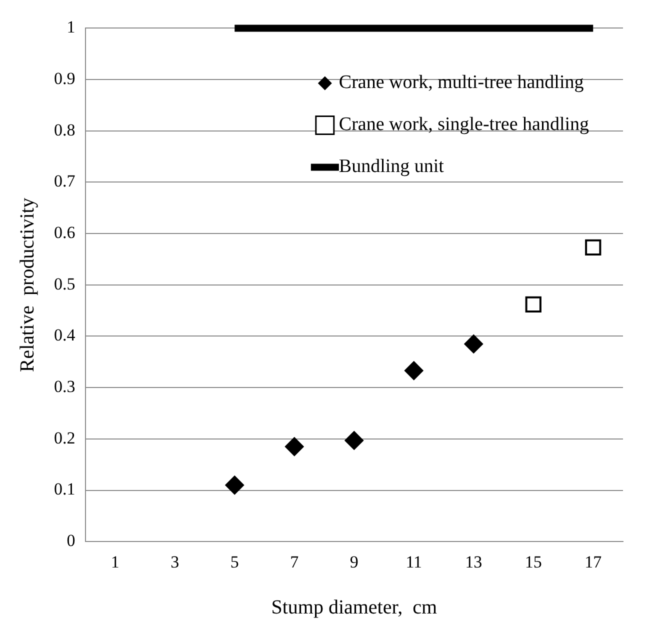 The image size is (645, 632). What do you see at coordinates (354, 607) in the screenshot?
I see `x-axis-title: Stump diameter, cm` at bounding box center [354, 607].